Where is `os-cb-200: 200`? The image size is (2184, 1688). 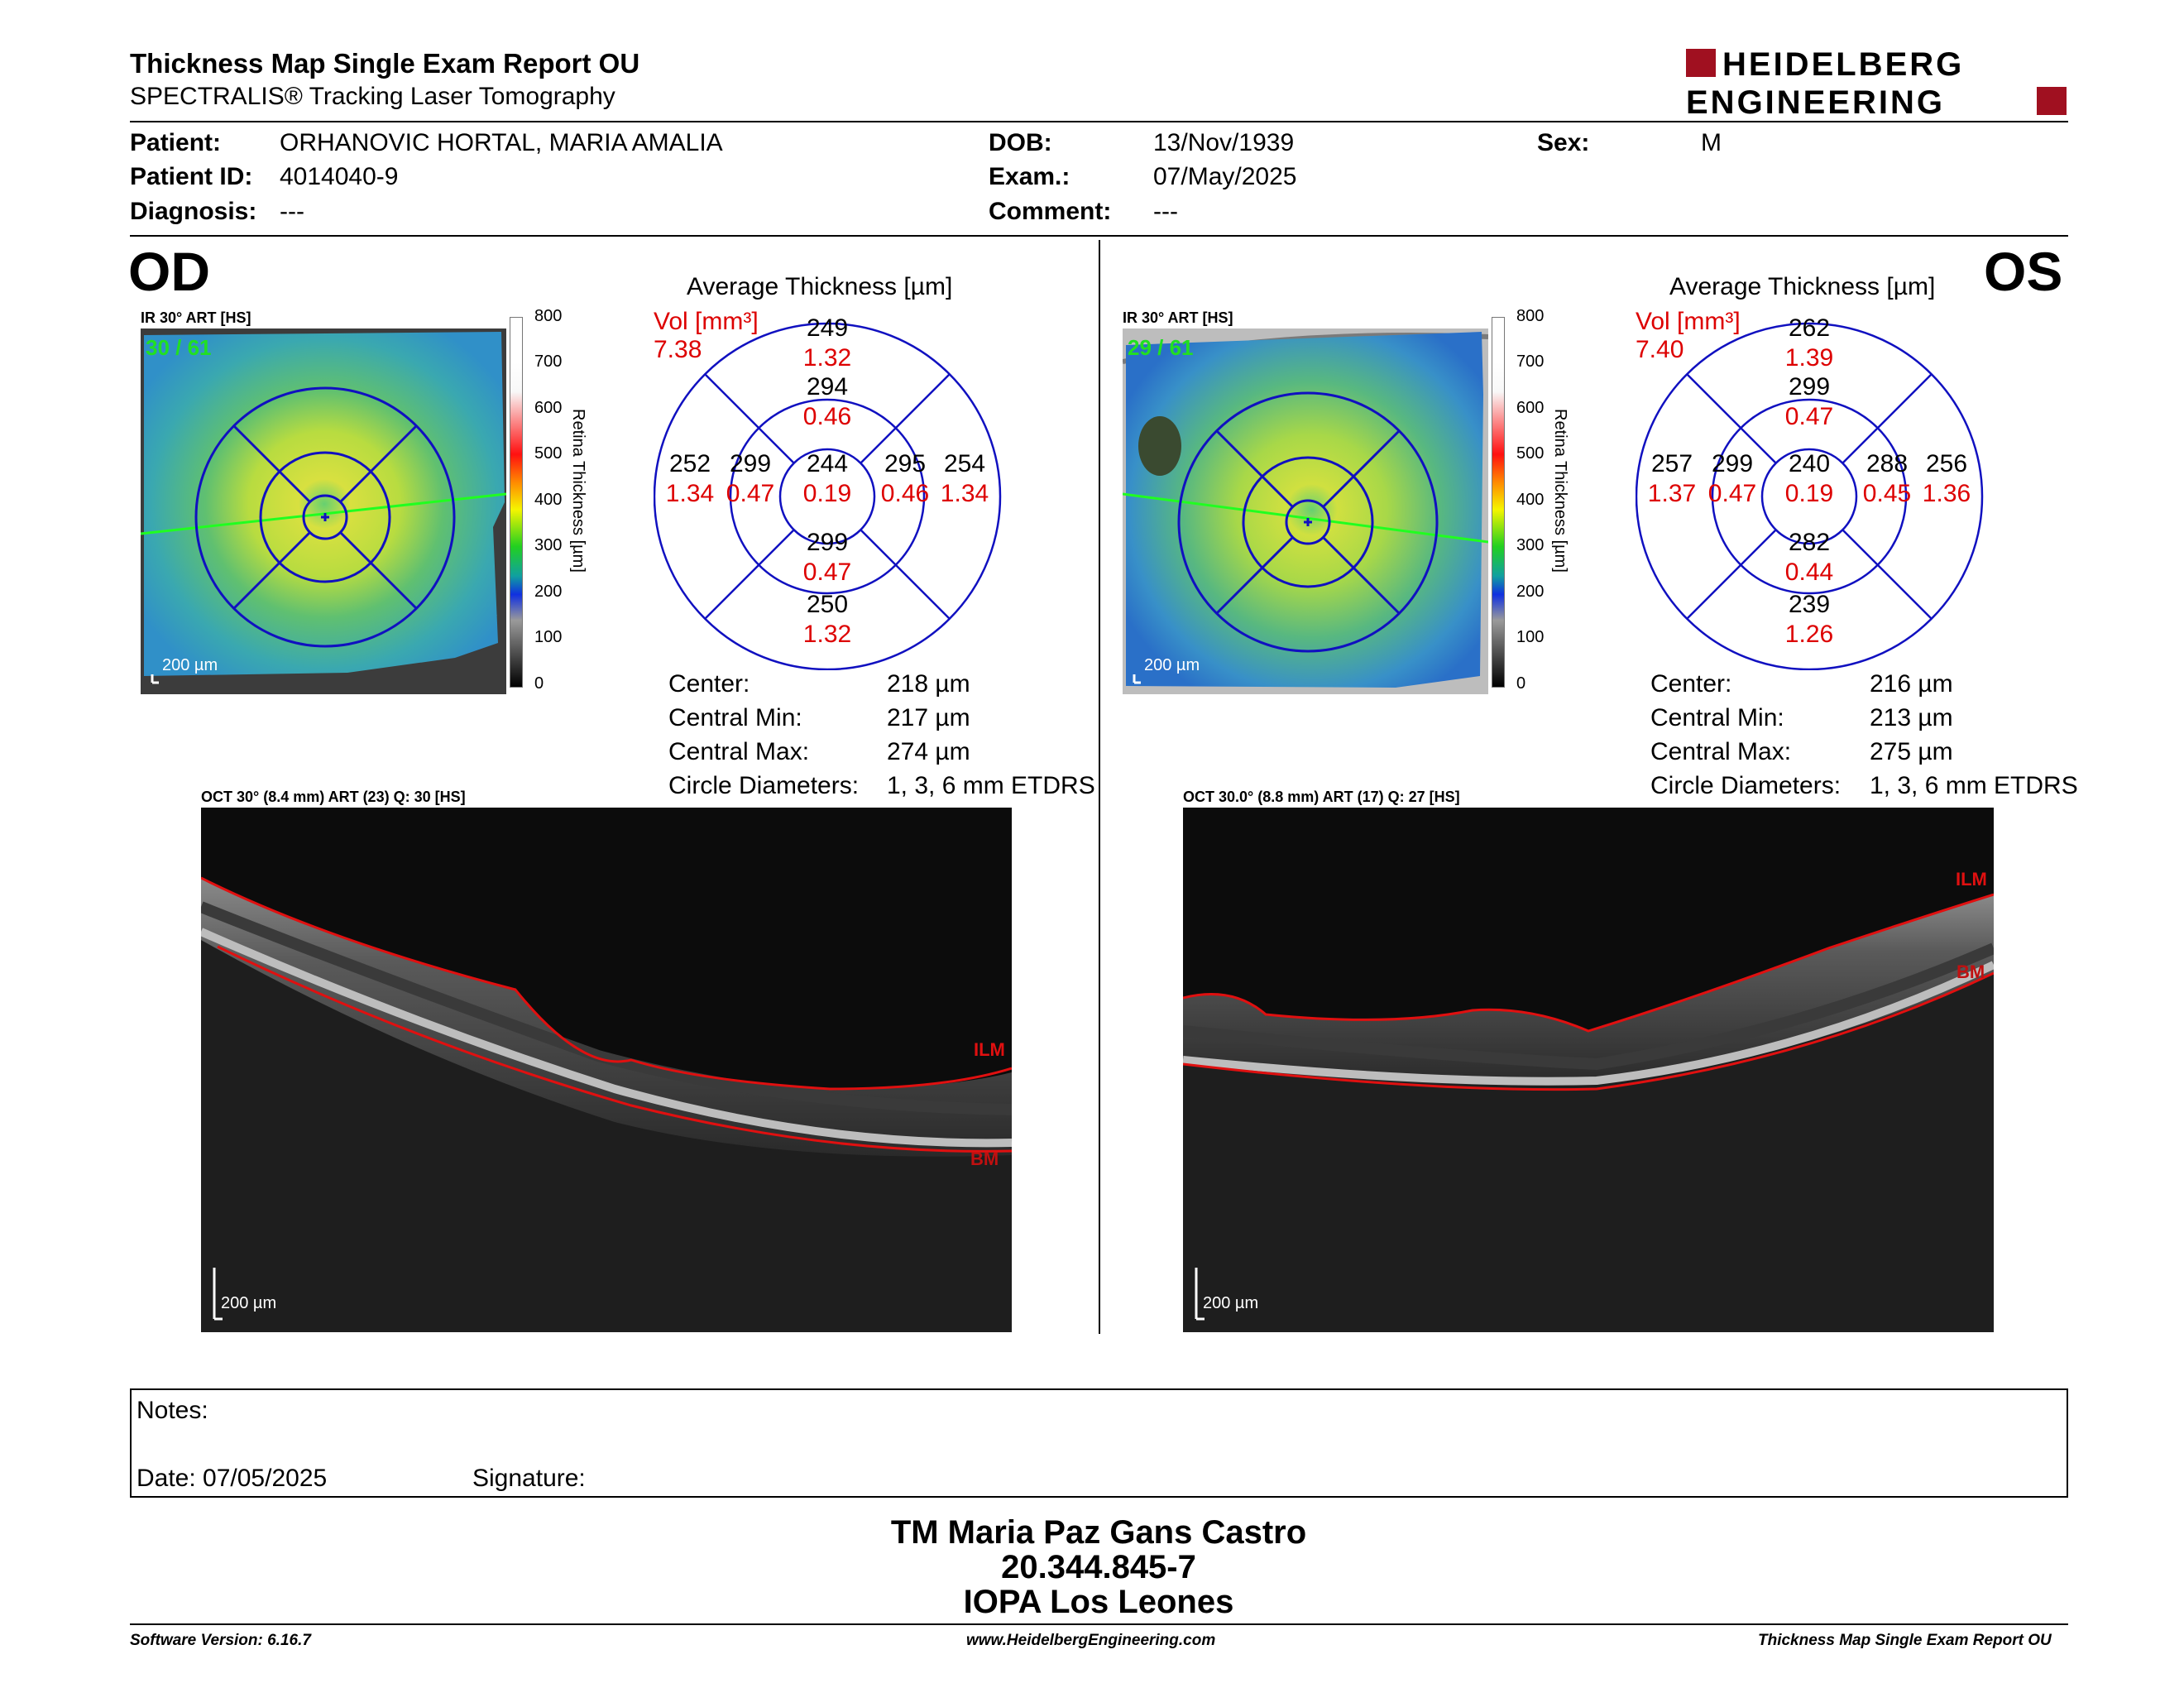
os-cb-200: 200 is located at coordinates (1530, 592).